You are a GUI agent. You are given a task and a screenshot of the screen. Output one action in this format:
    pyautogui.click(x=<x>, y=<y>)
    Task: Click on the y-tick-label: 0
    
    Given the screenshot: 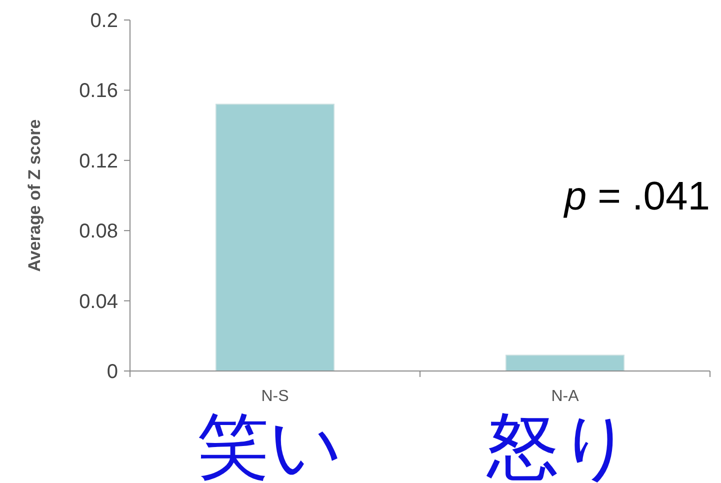 What is the action you would take?
    pyautogui.click(x=112, y=372)
    